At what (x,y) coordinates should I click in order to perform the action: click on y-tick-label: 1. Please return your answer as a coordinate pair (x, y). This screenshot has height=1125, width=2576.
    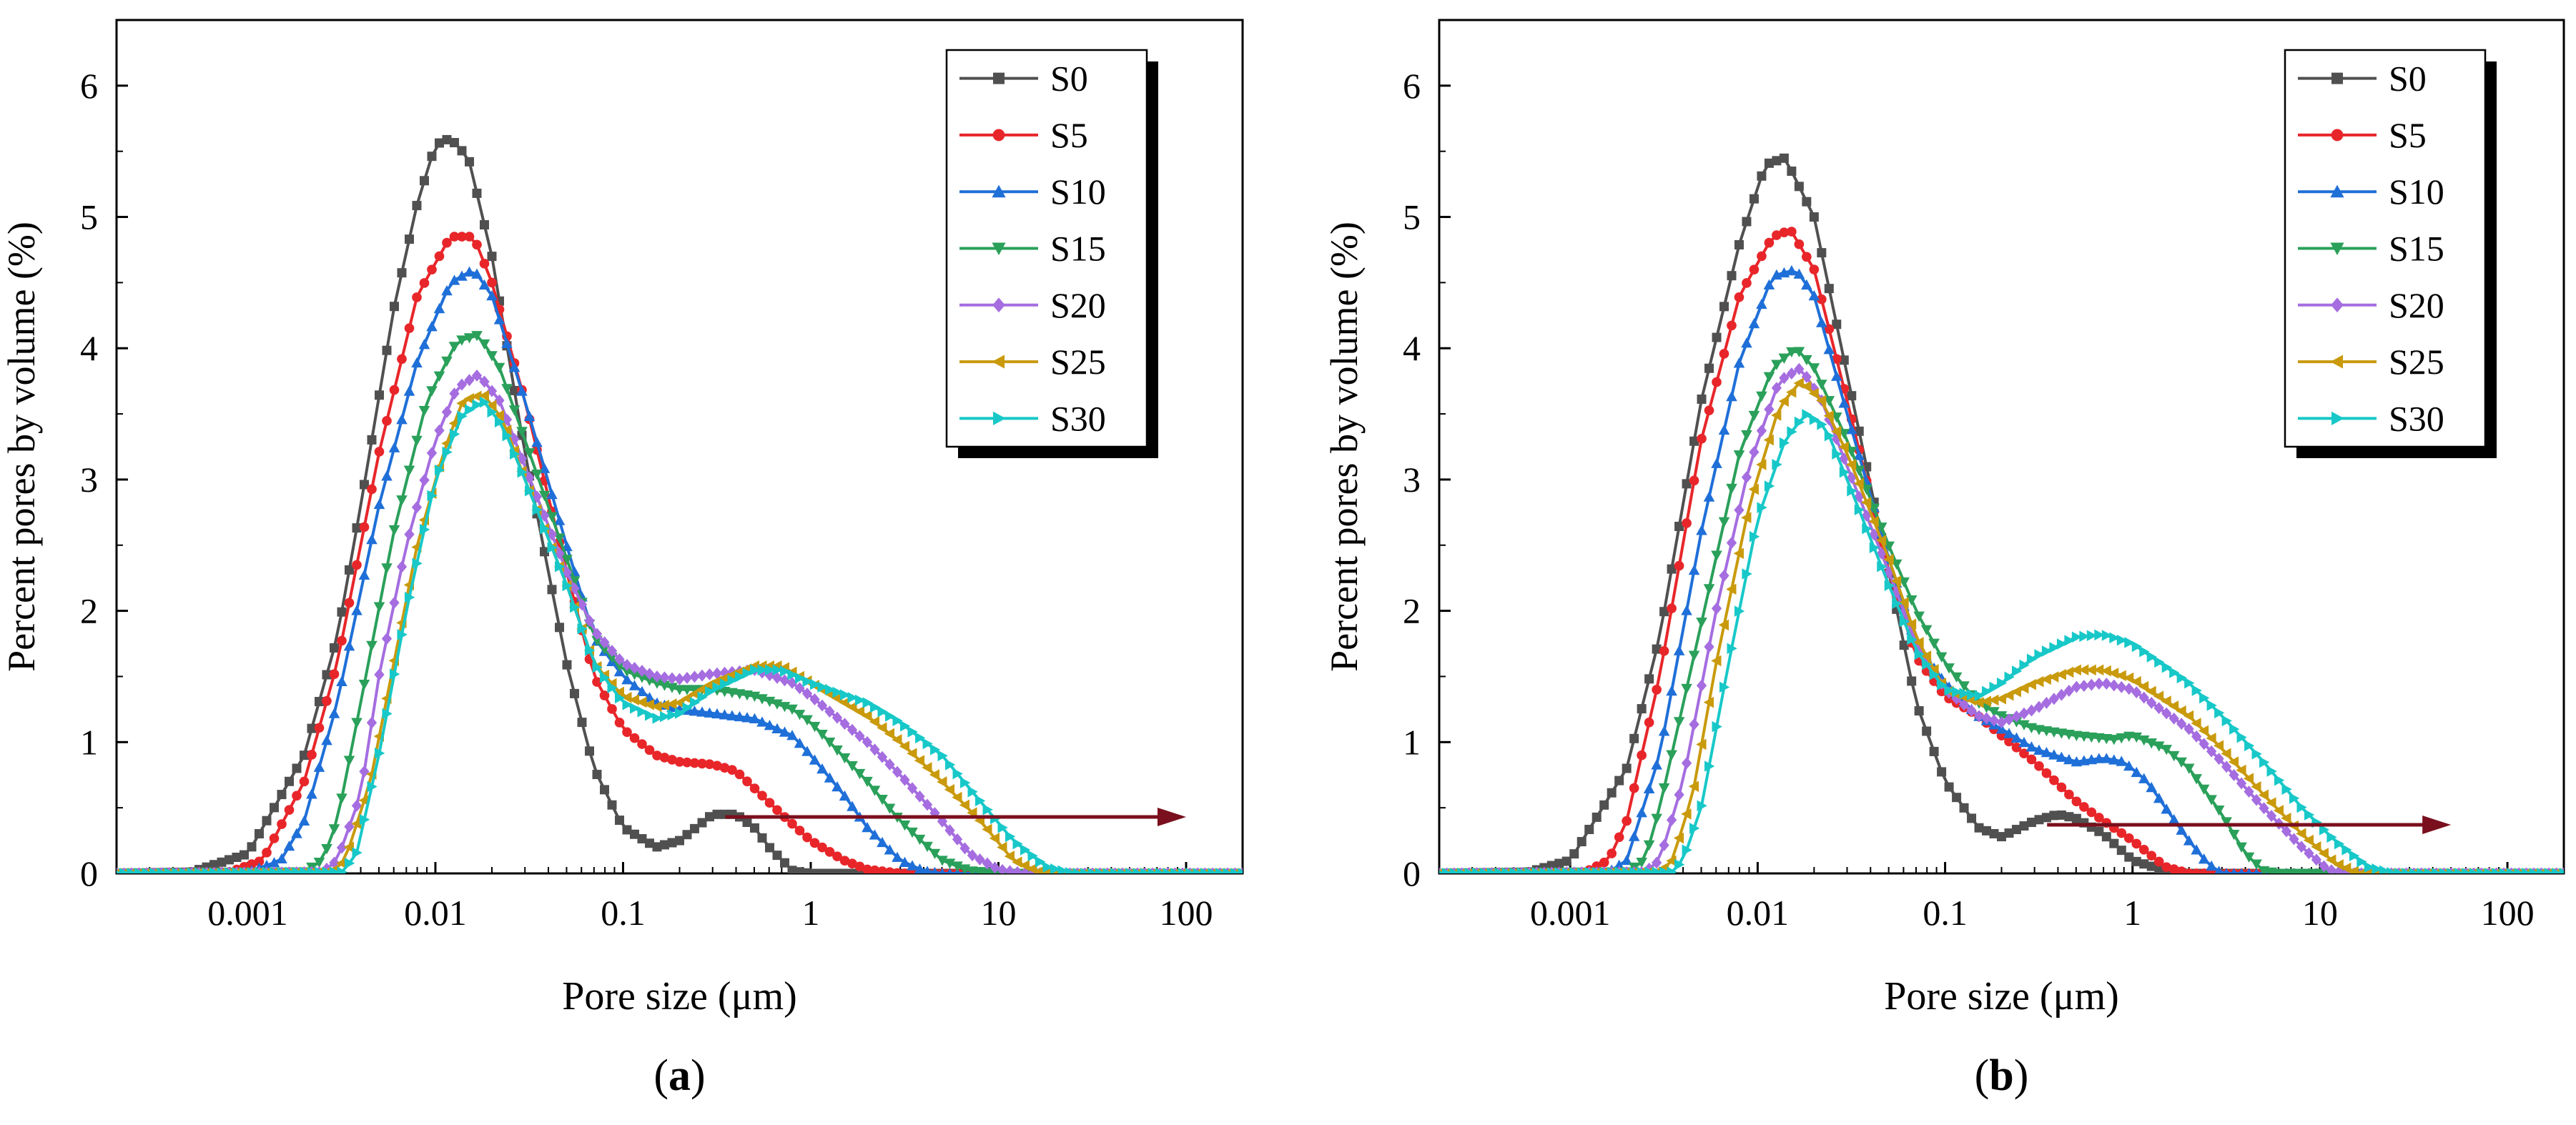
    Looking at the image, I should click on (89, 742).